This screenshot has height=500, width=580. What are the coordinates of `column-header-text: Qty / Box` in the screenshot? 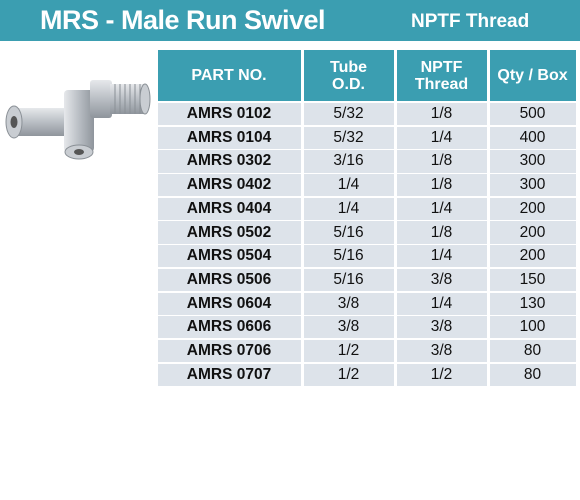 It's located at (532, 75).